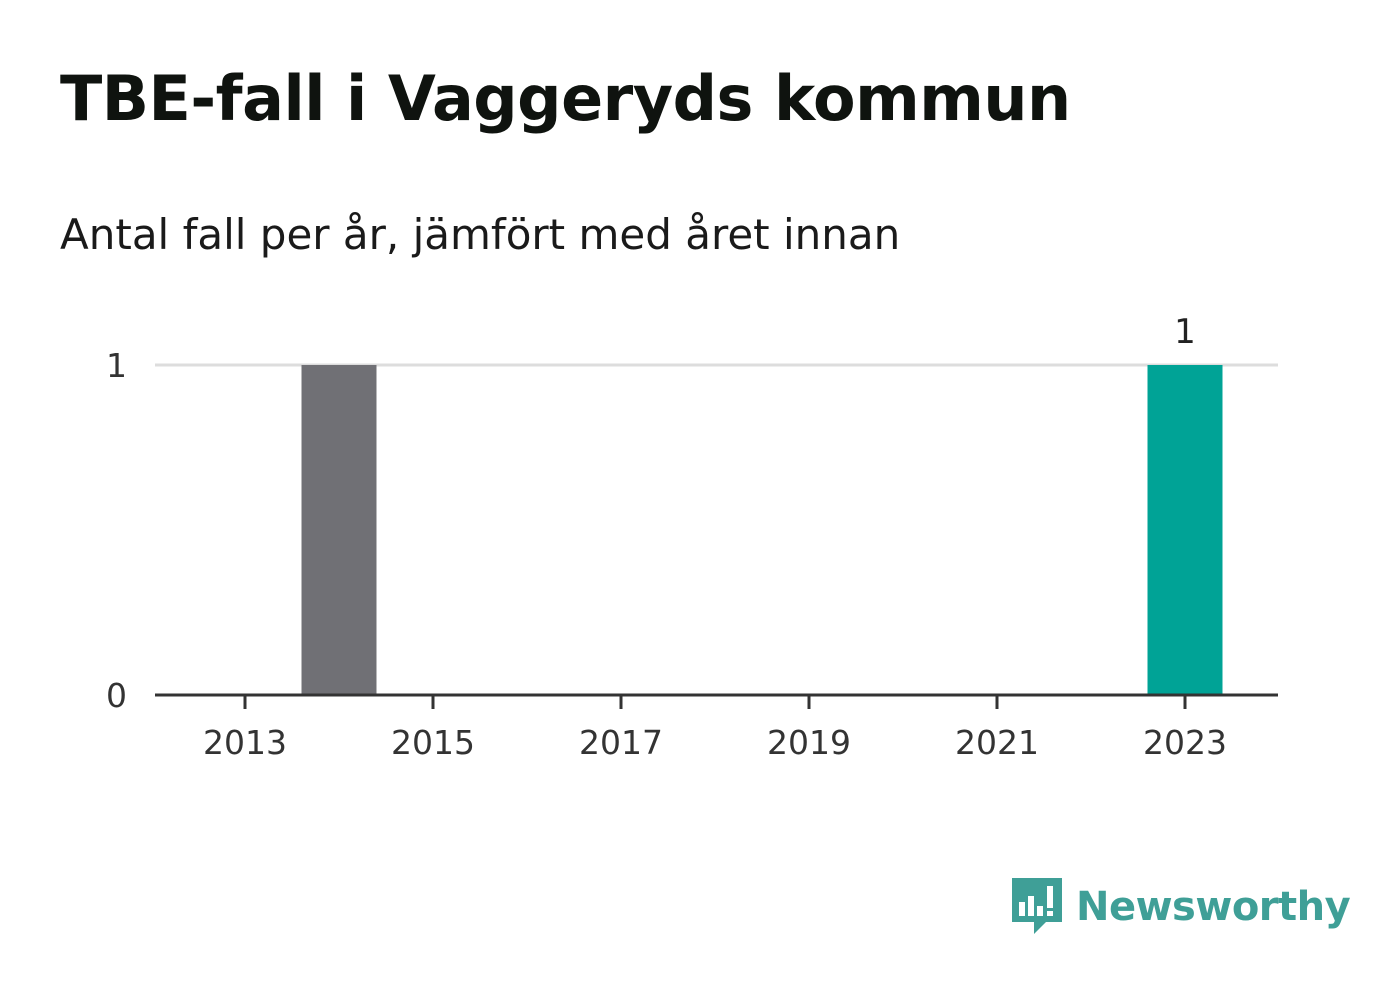 The height and width of the screenshot is (999, 1382). What do you see at coordinates (1185, 332) in the screenshot?
I see `data-label-2023: 1` at bounding box center [1185, 332].